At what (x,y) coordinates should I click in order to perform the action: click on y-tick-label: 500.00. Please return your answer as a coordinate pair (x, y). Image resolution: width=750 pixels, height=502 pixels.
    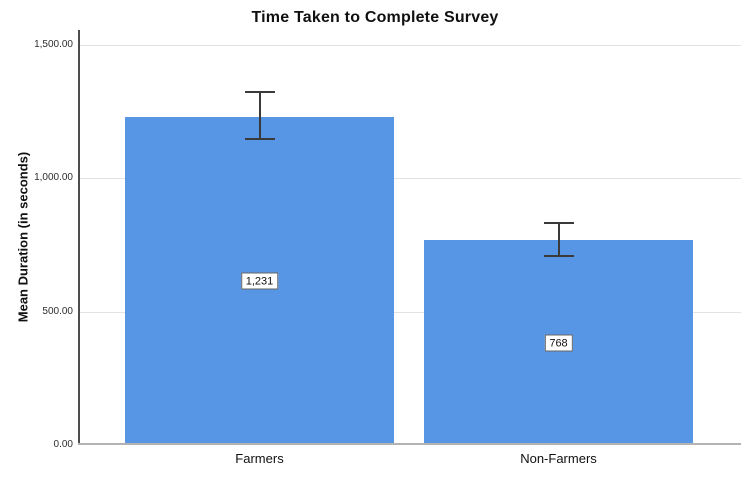
    Looking at the image, I should click on (57, 311).